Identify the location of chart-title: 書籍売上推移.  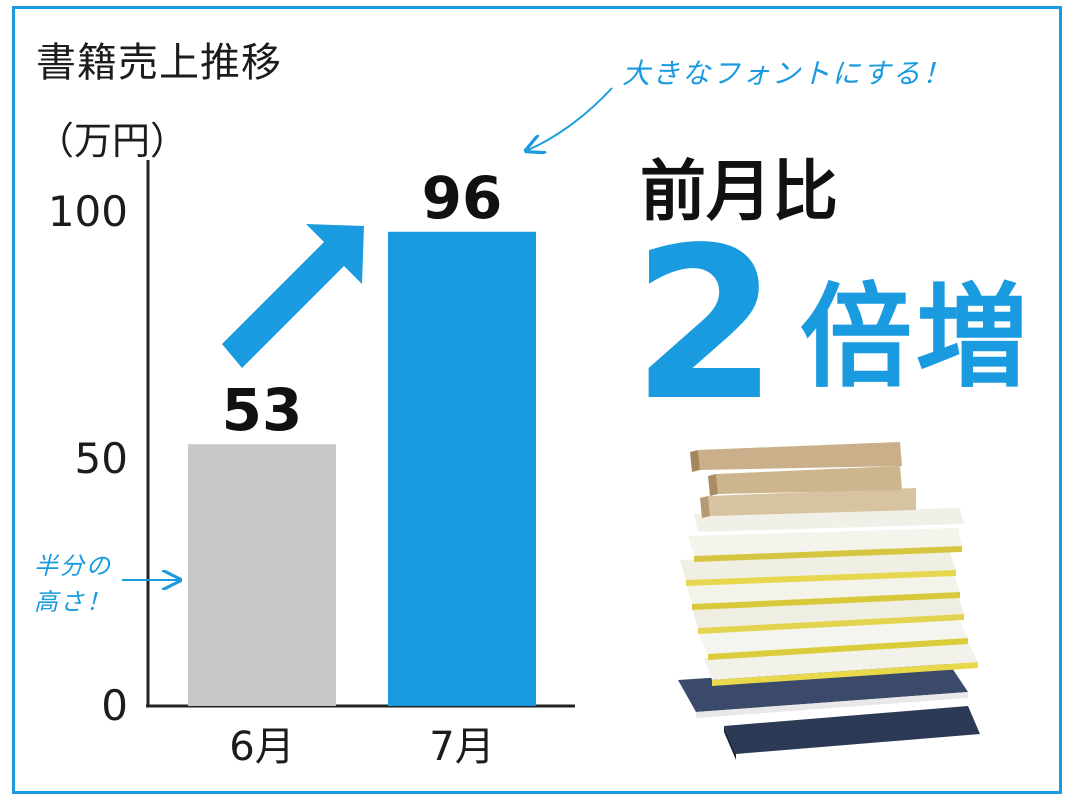
(159, 63).